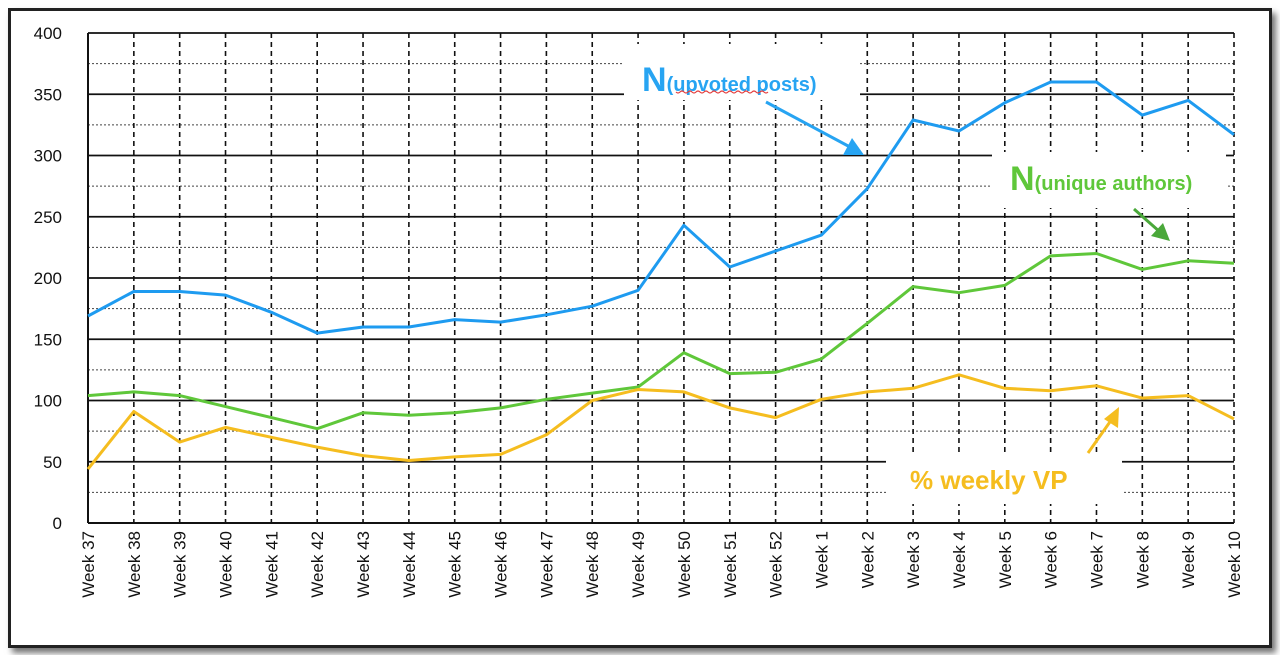 Image resolution: width=1280 pixels, height=655 pixels. Describe the element at coordinates (853, 146) in the screenshot. I see `upvoted-arrowhead` at that location.